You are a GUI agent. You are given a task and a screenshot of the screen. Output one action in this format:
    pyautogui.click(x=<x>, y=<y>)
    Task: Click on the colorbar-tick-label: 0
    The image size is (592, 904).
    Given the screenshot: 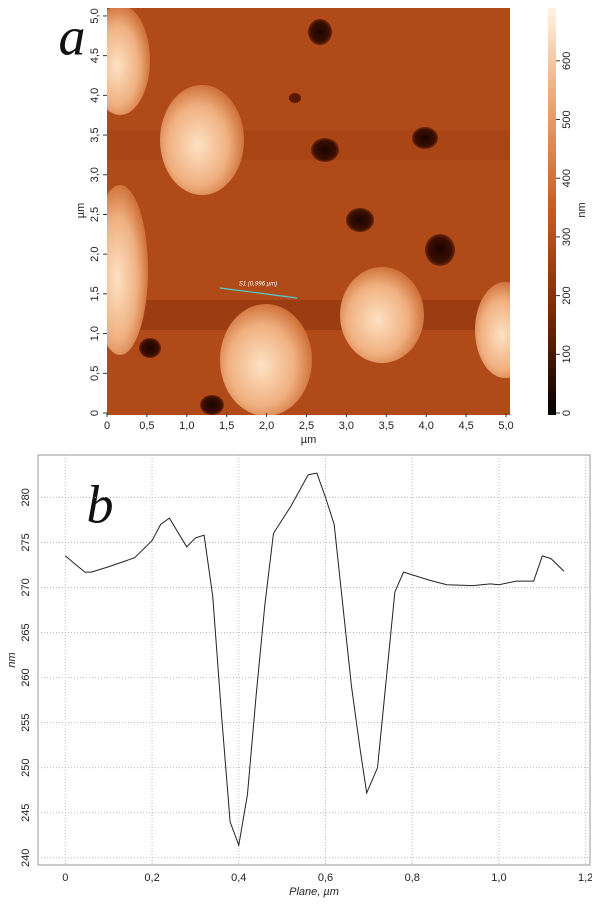 What is the action you would take?
    pyautogui.click(x=567, y=413)
    